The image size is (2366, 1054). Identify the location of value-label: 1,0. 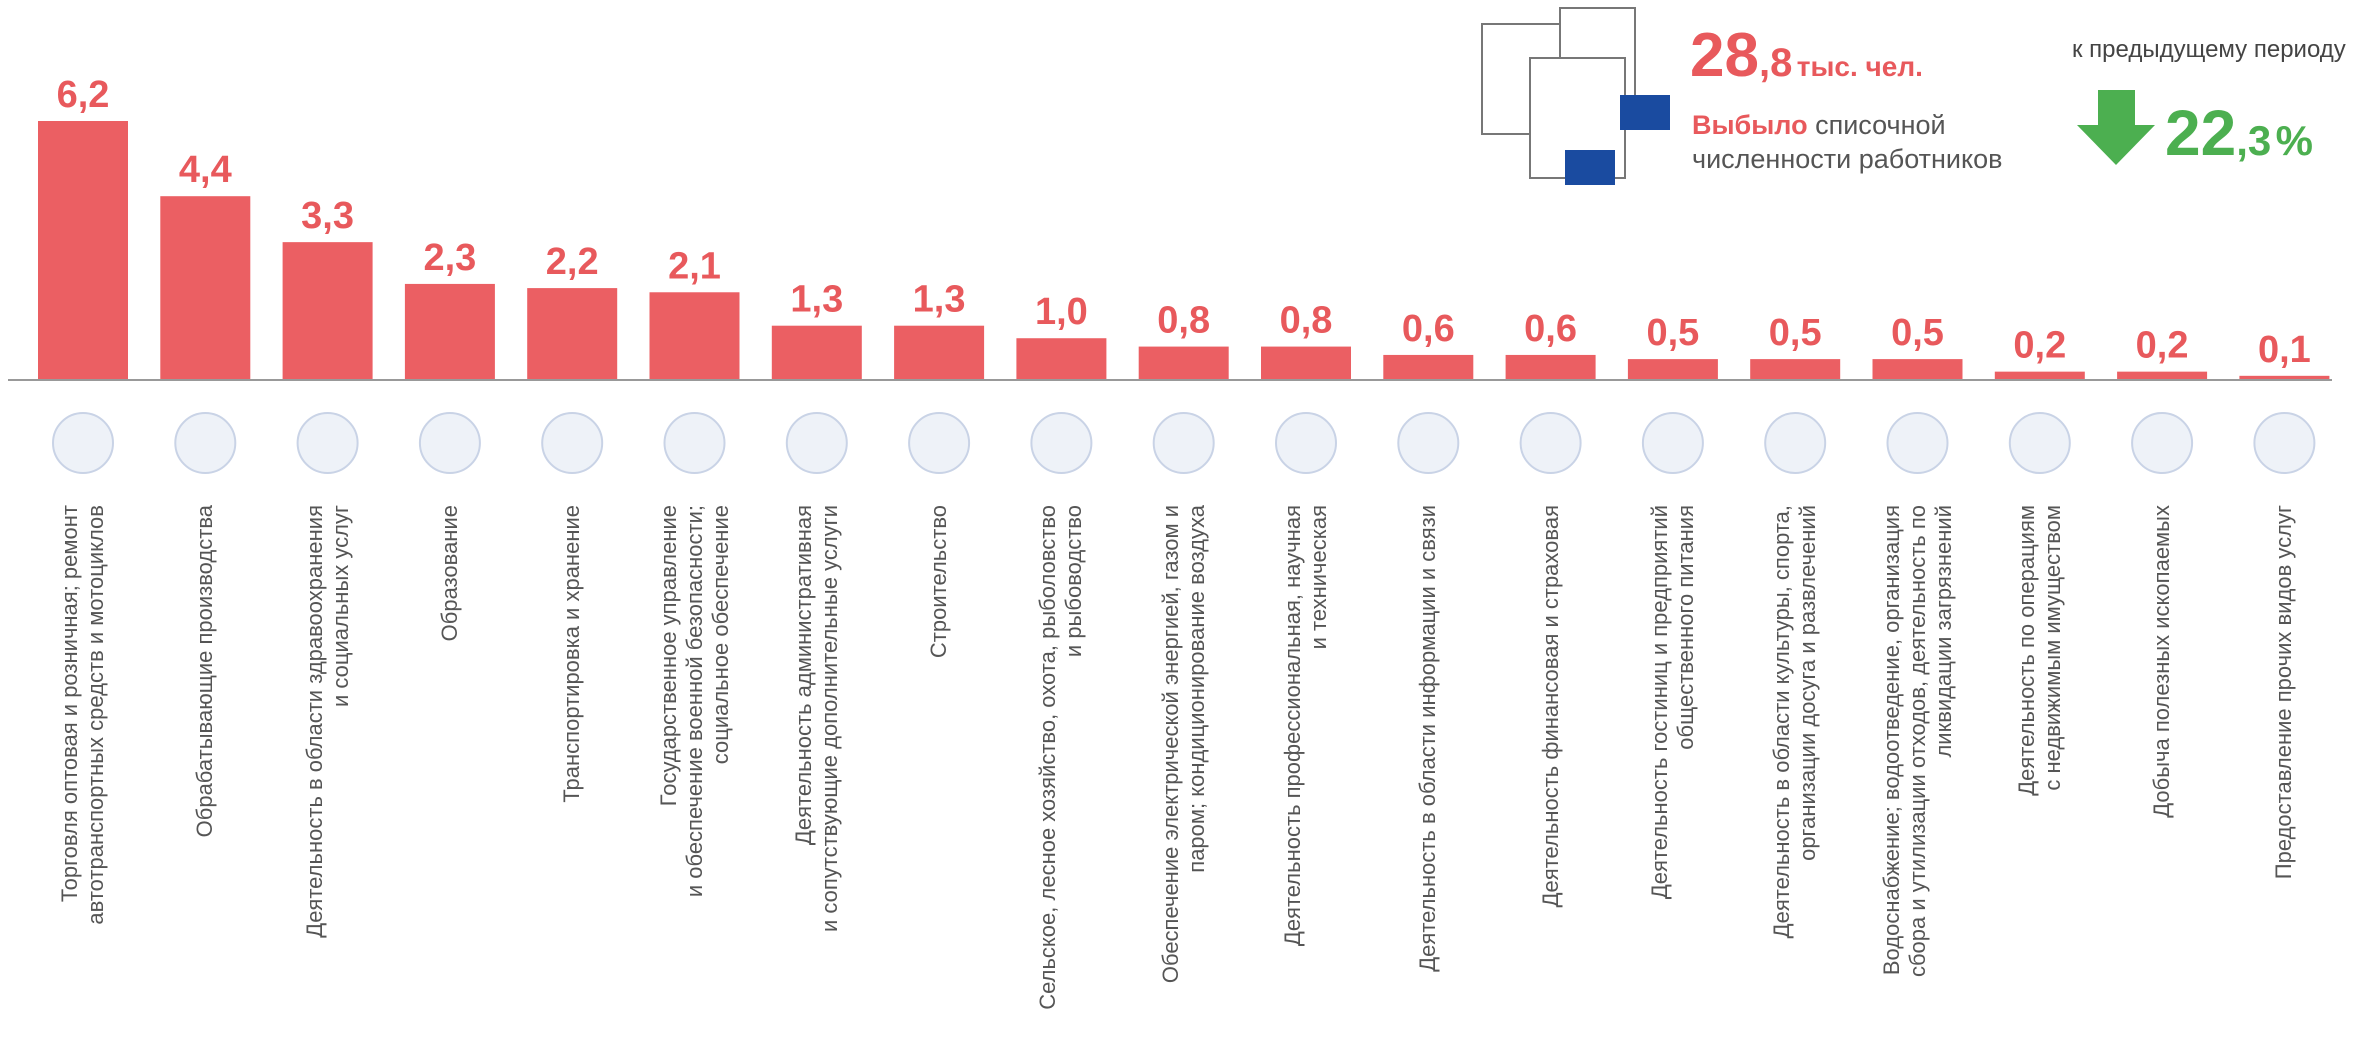
(1061, 312).